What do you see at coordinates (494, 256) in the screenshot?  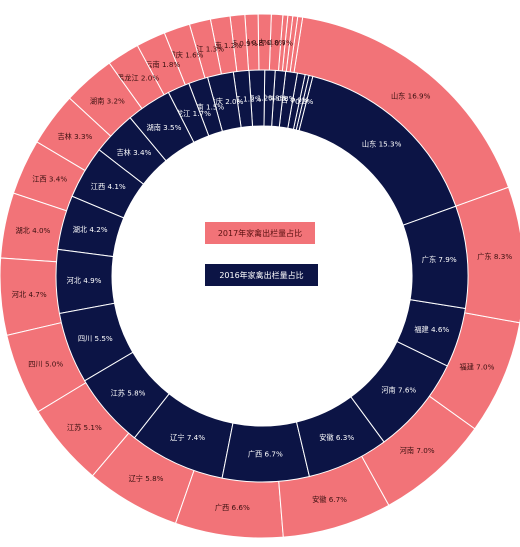 I see `outer-label-广东: 广东 8.3%` at bounding box center [494, 256].